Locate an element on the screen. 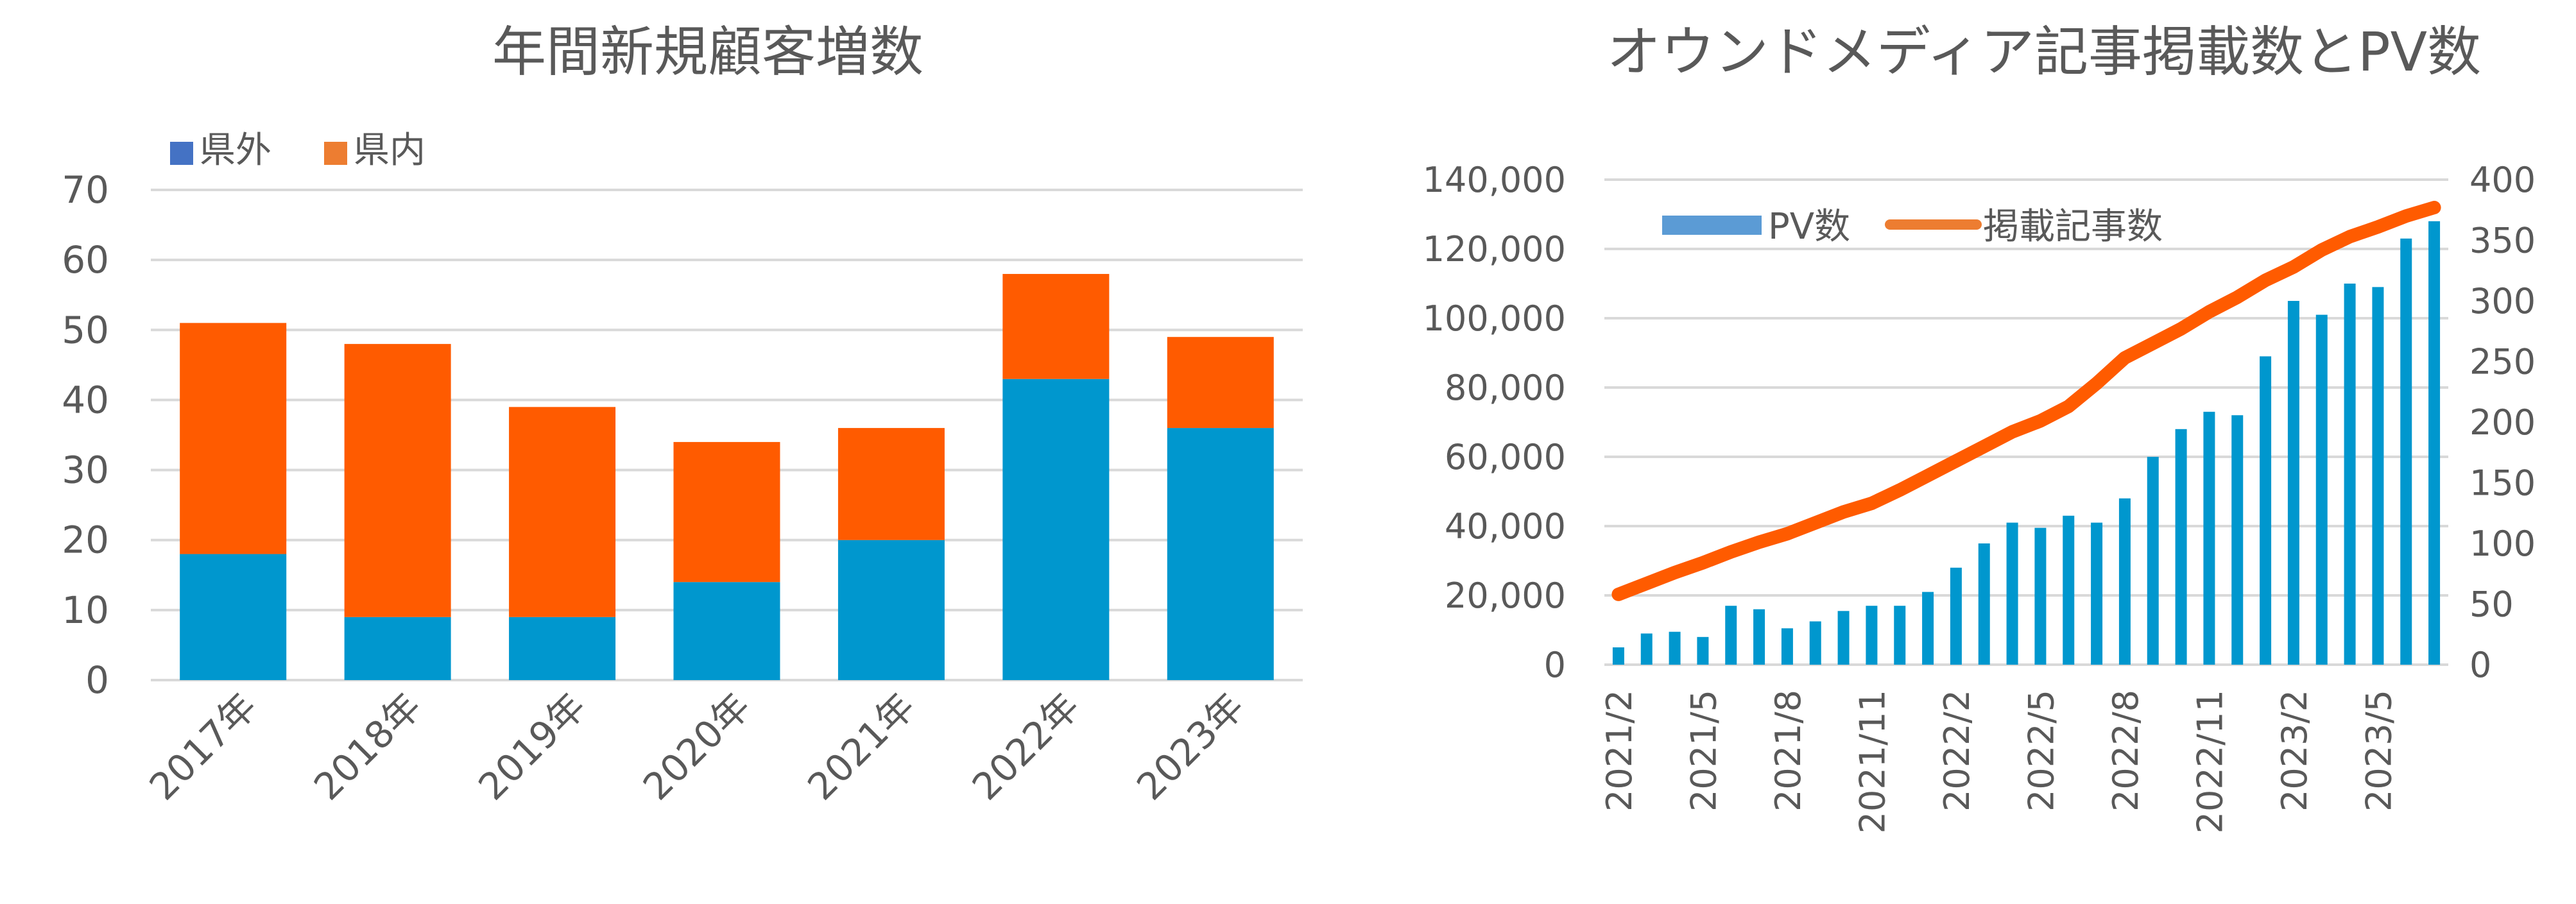  x-tick-label: 2022/5 is located at coordinates (2041, 751).